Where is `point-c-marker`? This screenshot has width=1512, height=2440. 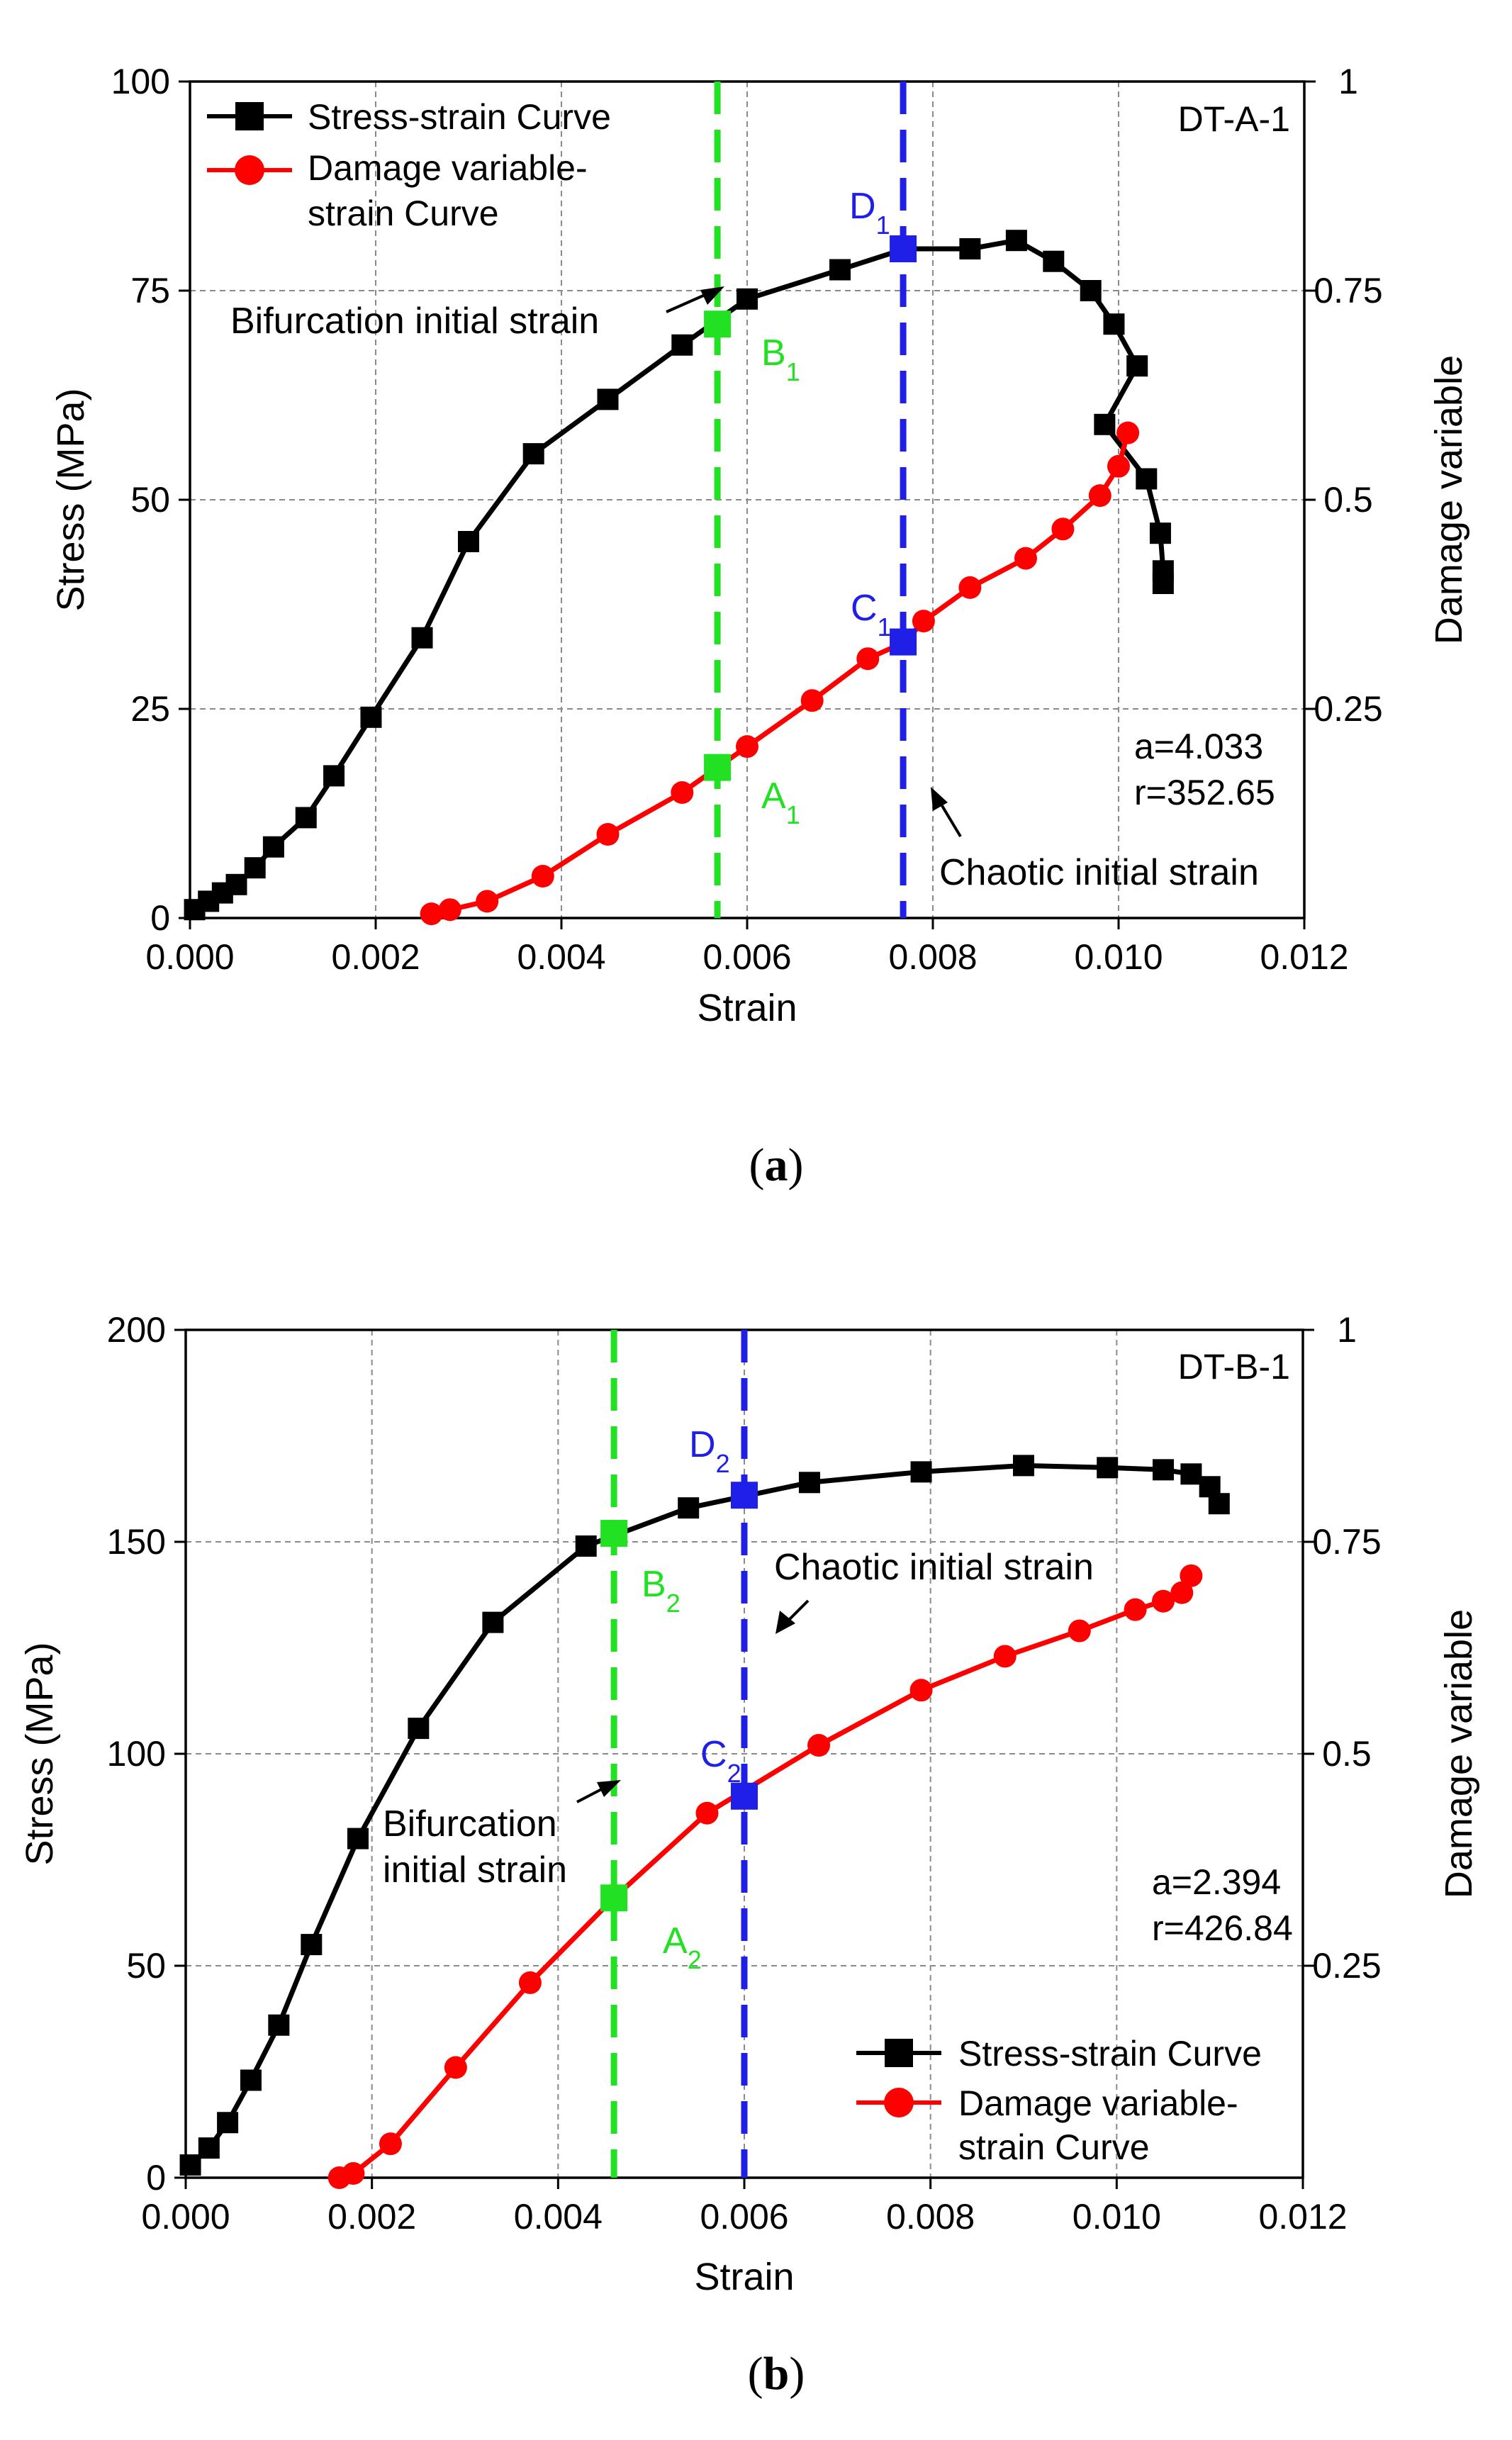
point-c-marker is located at coordinates (904, 642).